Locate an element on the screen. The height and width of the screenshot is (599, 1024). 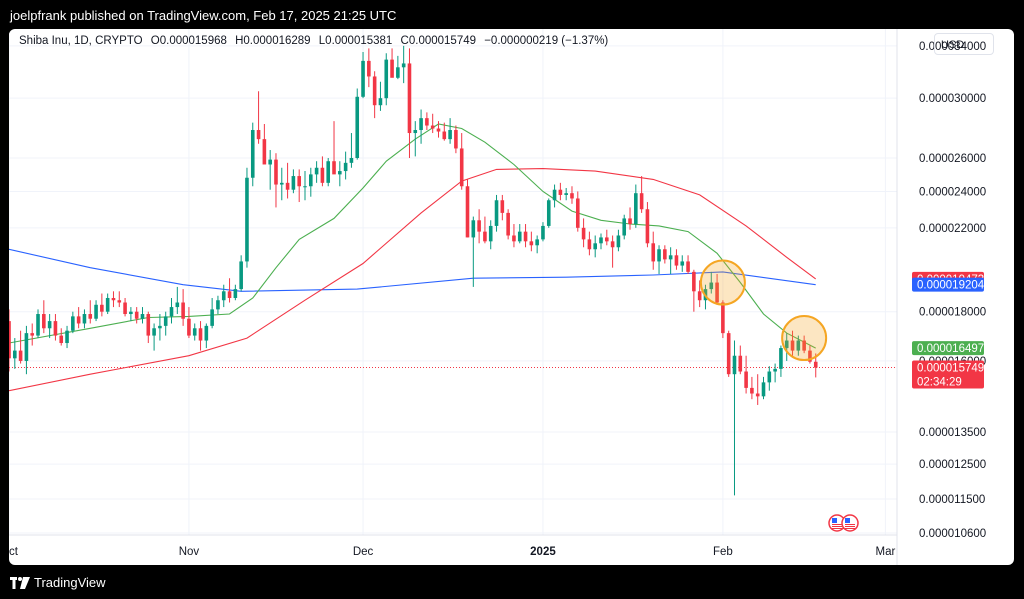
price-tick-label: 0.000022000 is located at coordinates (952, 229).